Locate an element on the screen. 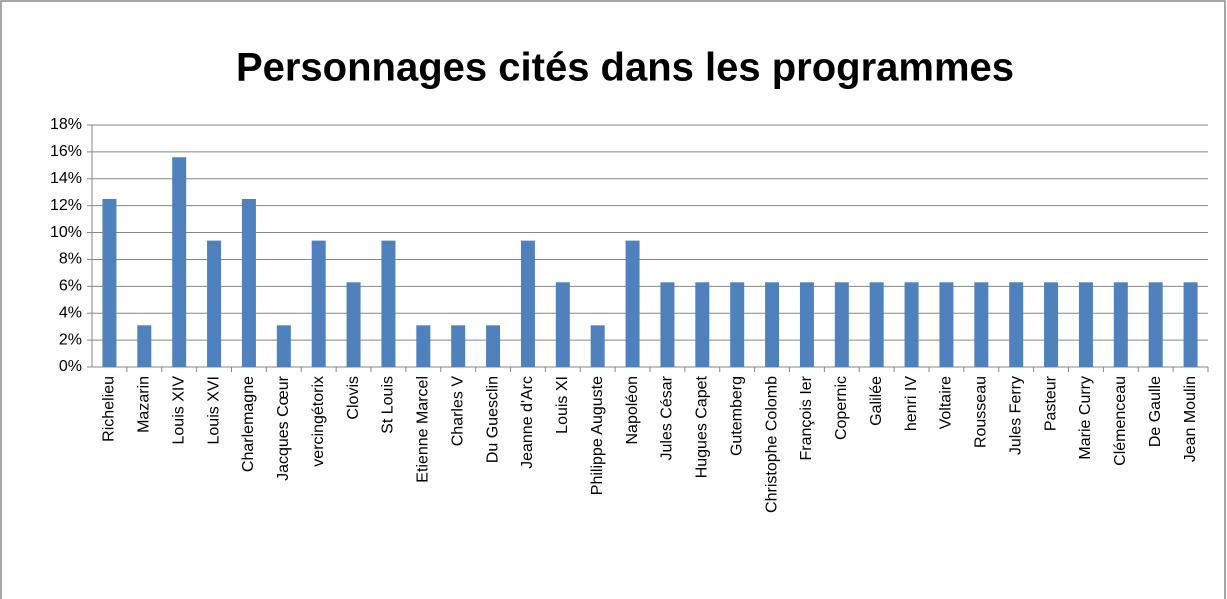  chart-title: Personnages cités dans les programmes is located at coordinates (625, 68).